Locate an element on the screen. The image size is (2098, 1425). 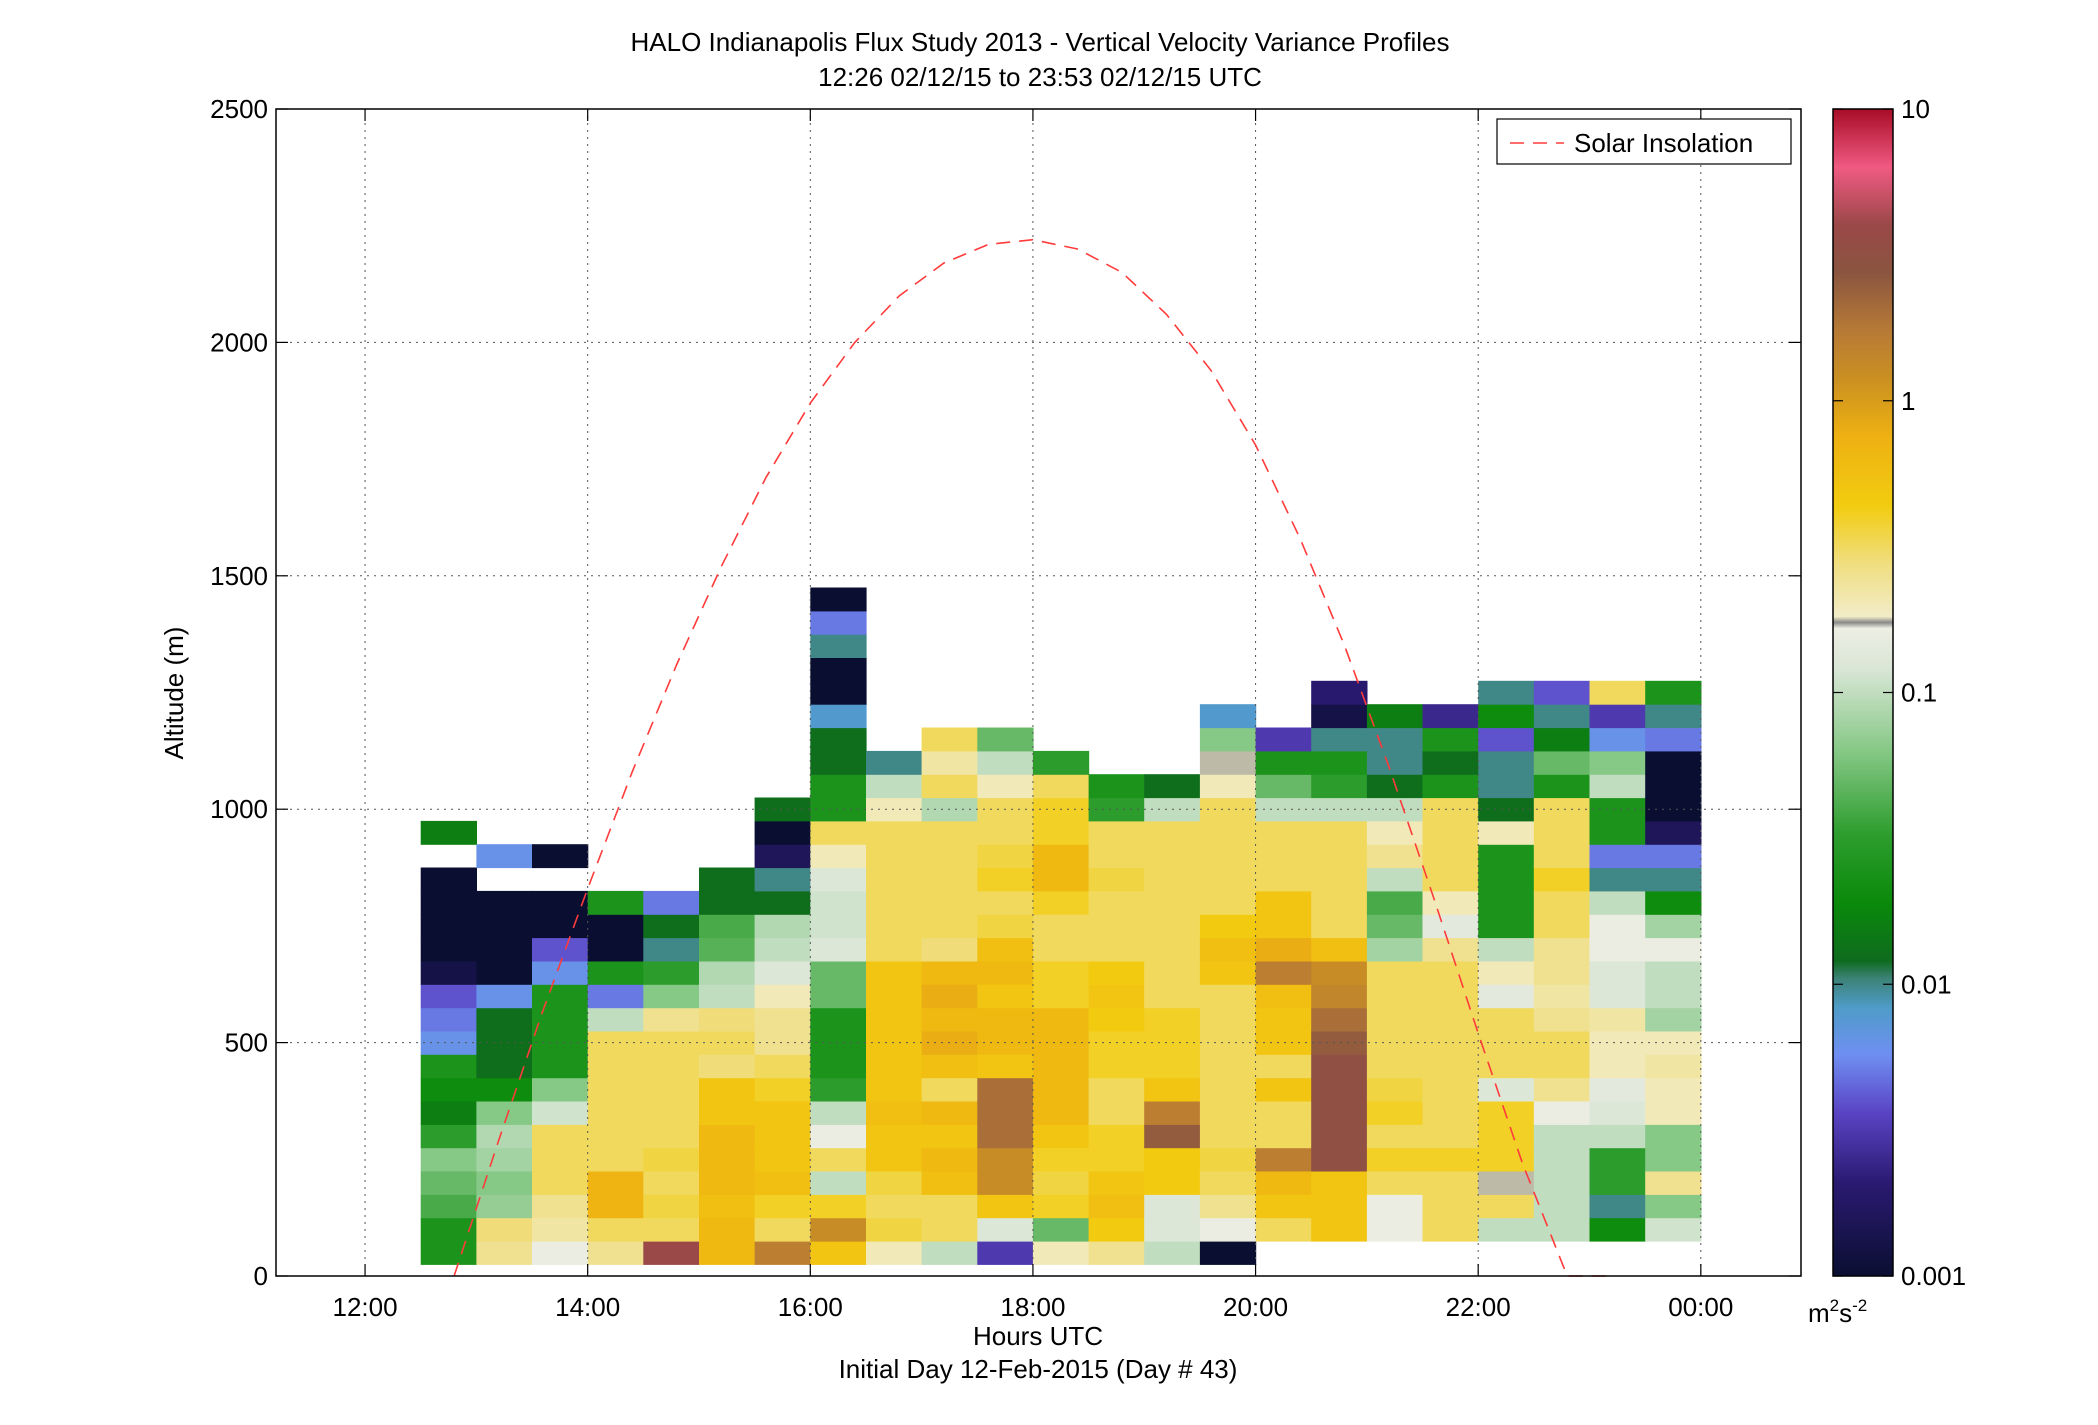
y-axis-label: Altitude (m) is located at coordinates (174, 693).